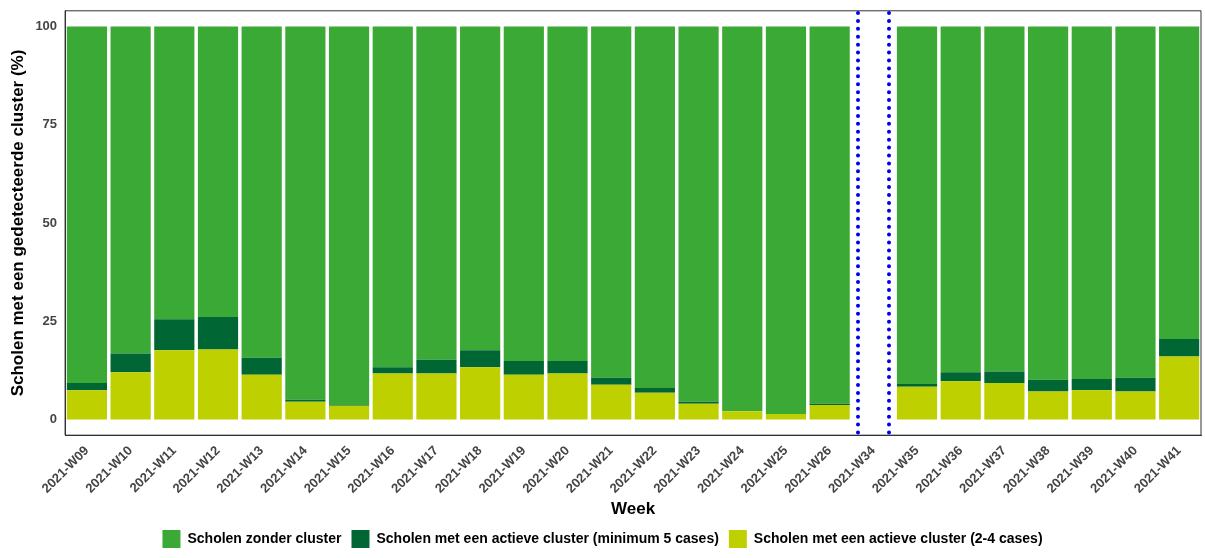  I want to click on legend-label: Scholen met een actieve cluster (2-4 cases), so click(898, 537).